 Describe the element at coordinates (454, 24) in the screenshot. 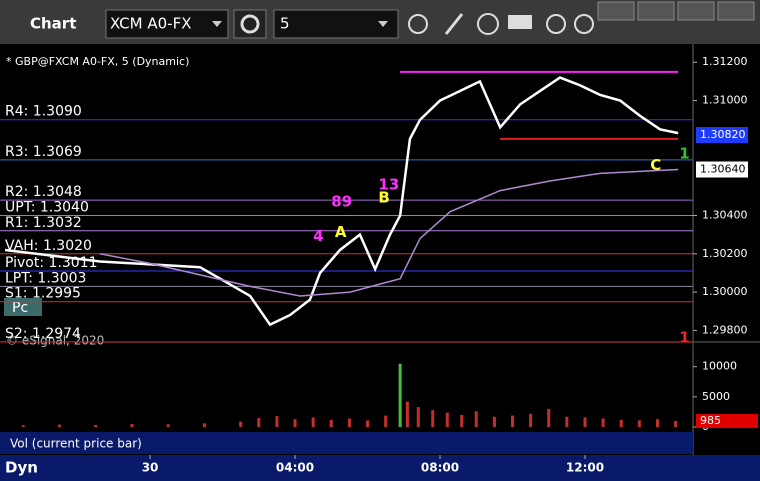

I see `pencil-icon` at that location.